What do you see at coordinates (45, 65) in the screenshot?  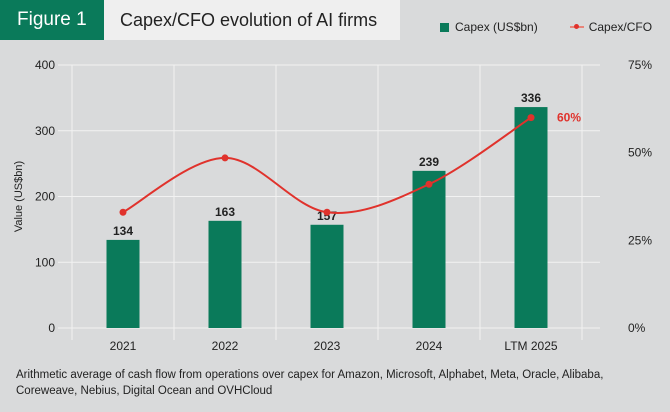 I see `y-tick-label: 400` at bounding box center [45, 65].